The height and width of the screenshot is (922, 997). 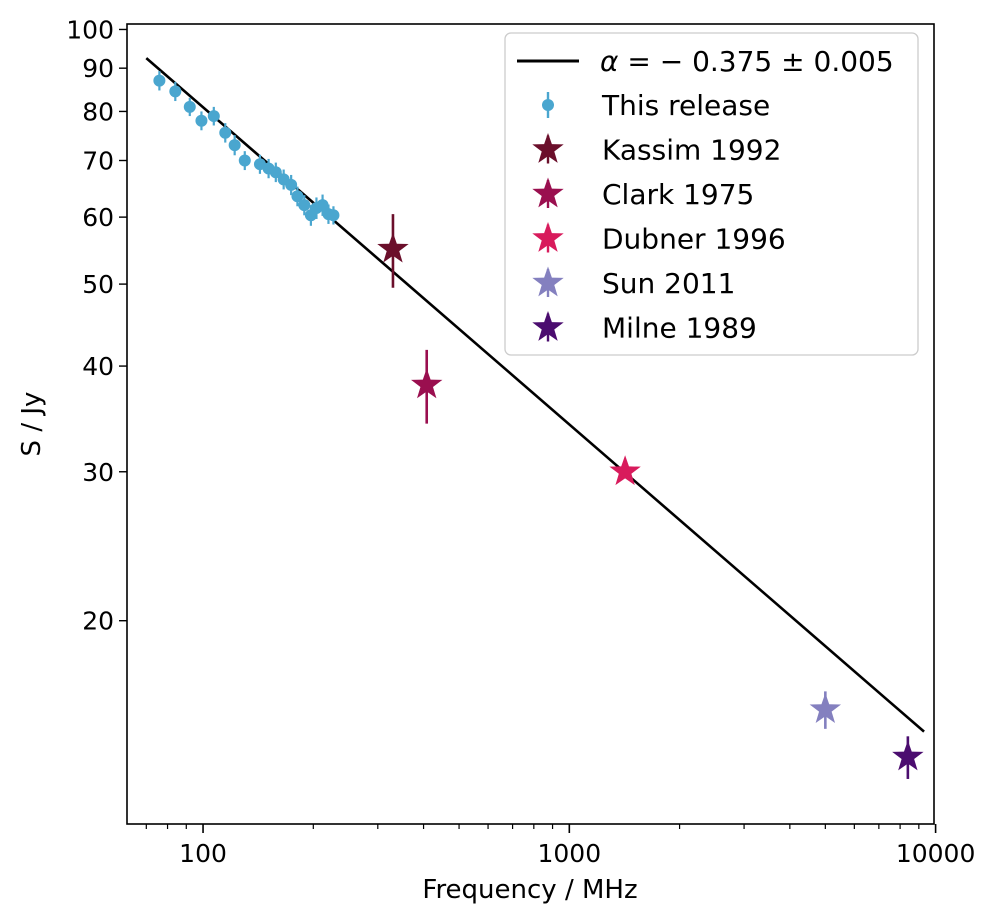 What do you see at coordinates (393, 247) in the screenshot?
I see `data-point-kassim-1992` at bounding box center [393, 247].